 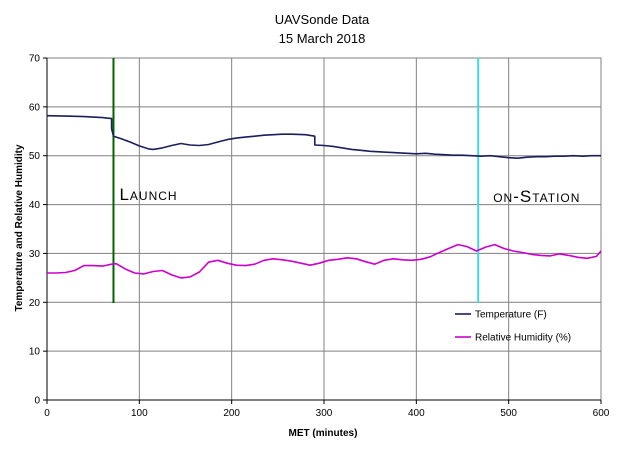 What do you see at coordinates (38, 230) in the screenshot?
I see `y-axis-ticks: 0 10 20 30 40 50 60 70` at bounding box center [38, 230].